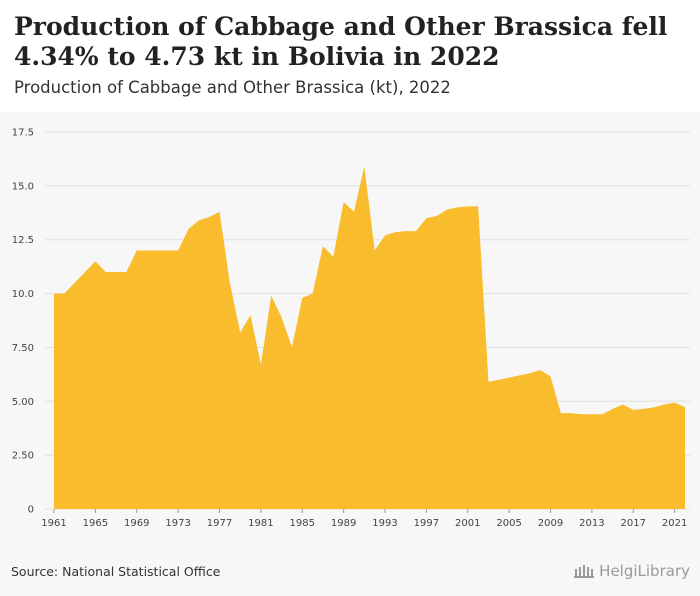  Describe the element at coordinates (644, 571) in the screenshot. I see `logo-text: HelgiLibrary` at that location.